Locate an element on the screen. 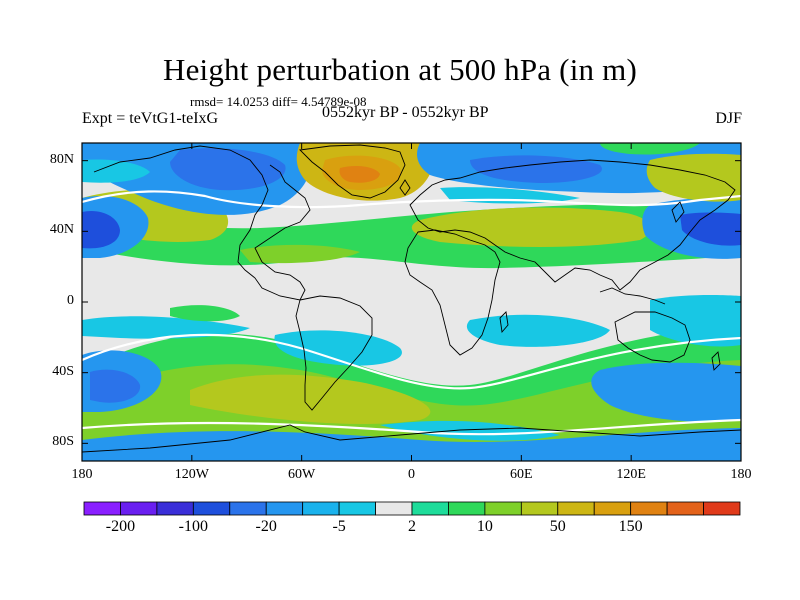 This screenshot has width=800, height=600. field-northeast-olive is located at coordinates (693, 177).